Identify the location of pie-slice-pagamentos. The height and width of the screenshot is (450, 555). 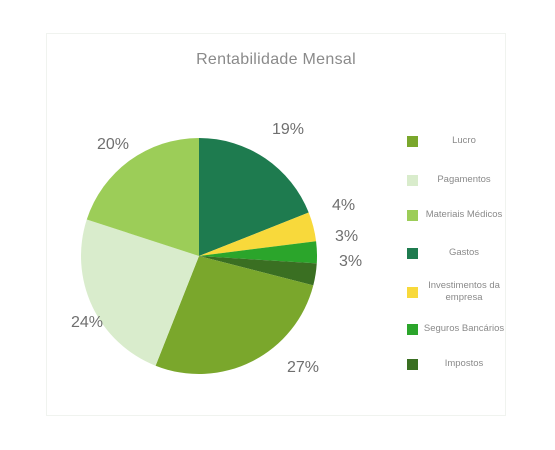
(140, 292).